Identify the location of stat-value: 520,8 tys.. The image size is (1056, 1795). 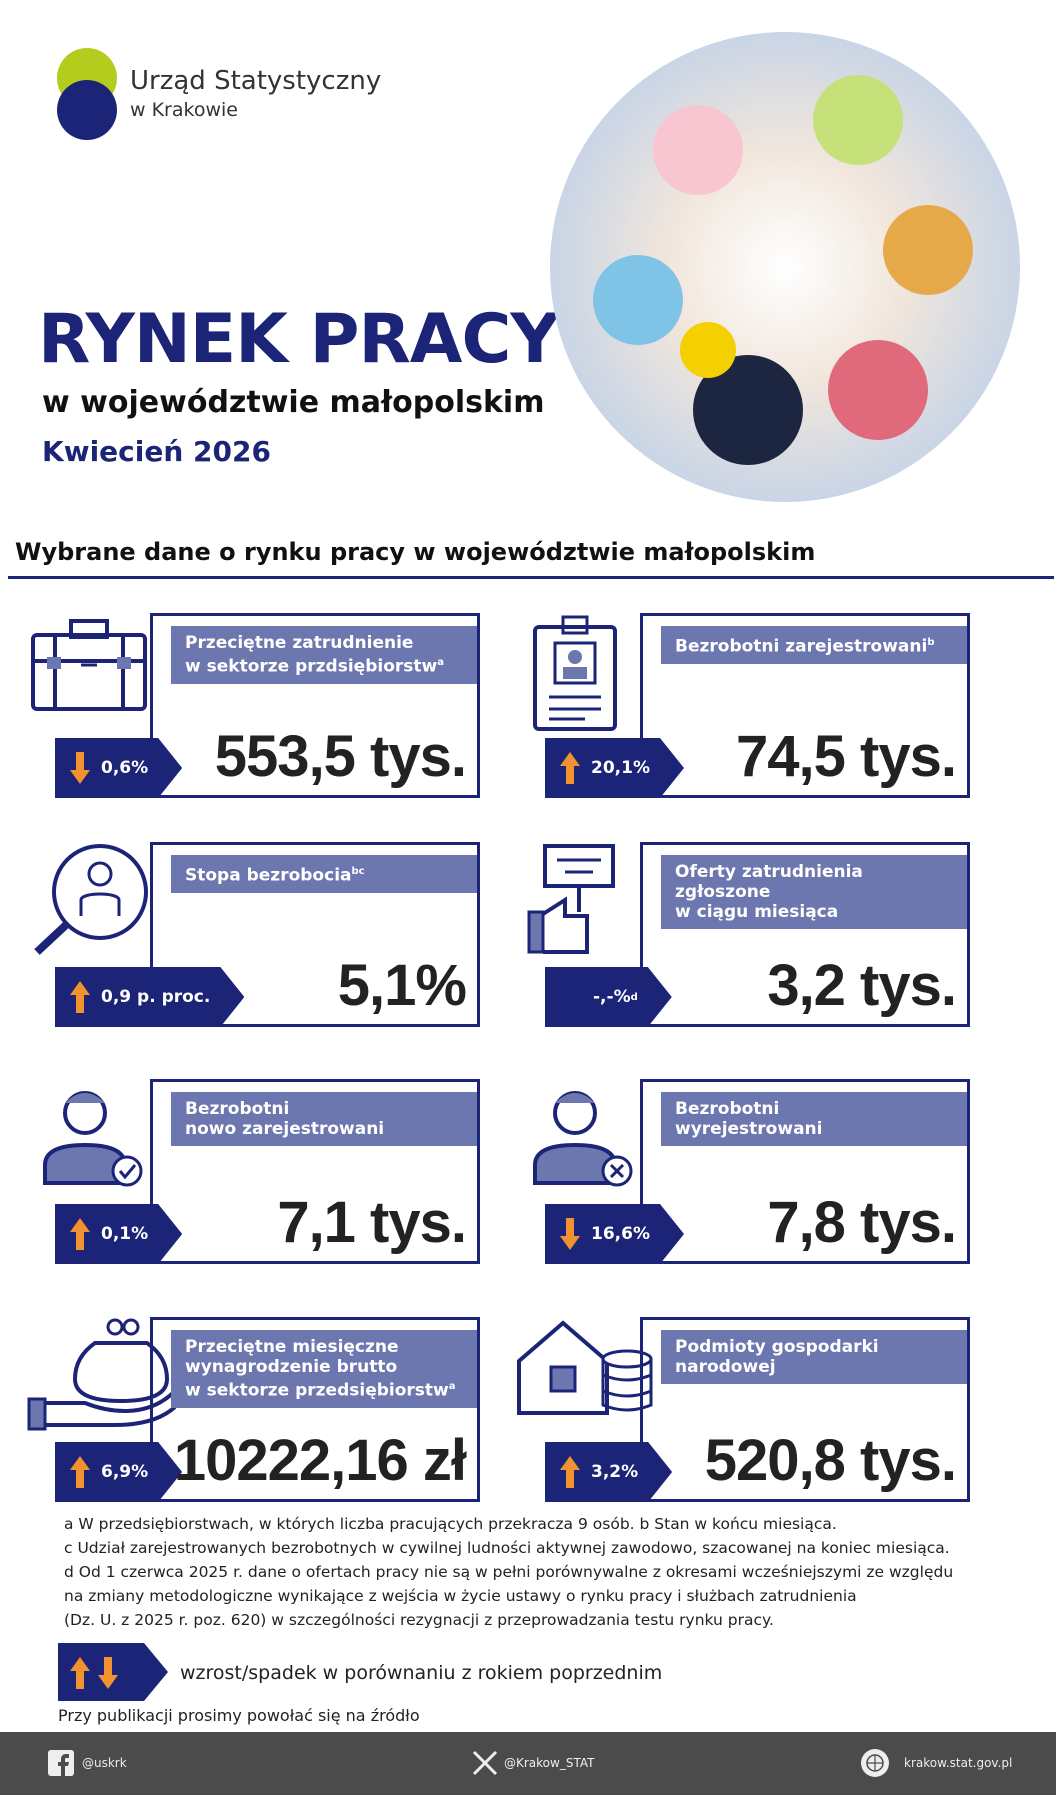
(830, 1460).